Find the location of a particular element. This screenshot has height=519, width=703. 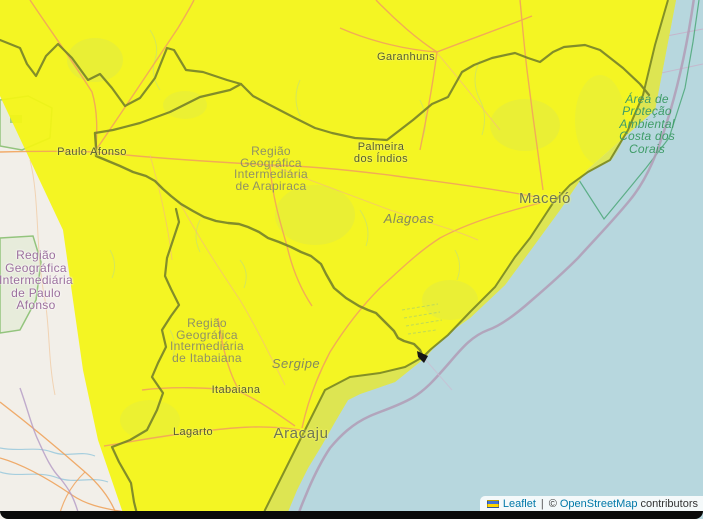

copyright-symbol: © is located at coordinates (552, 504).